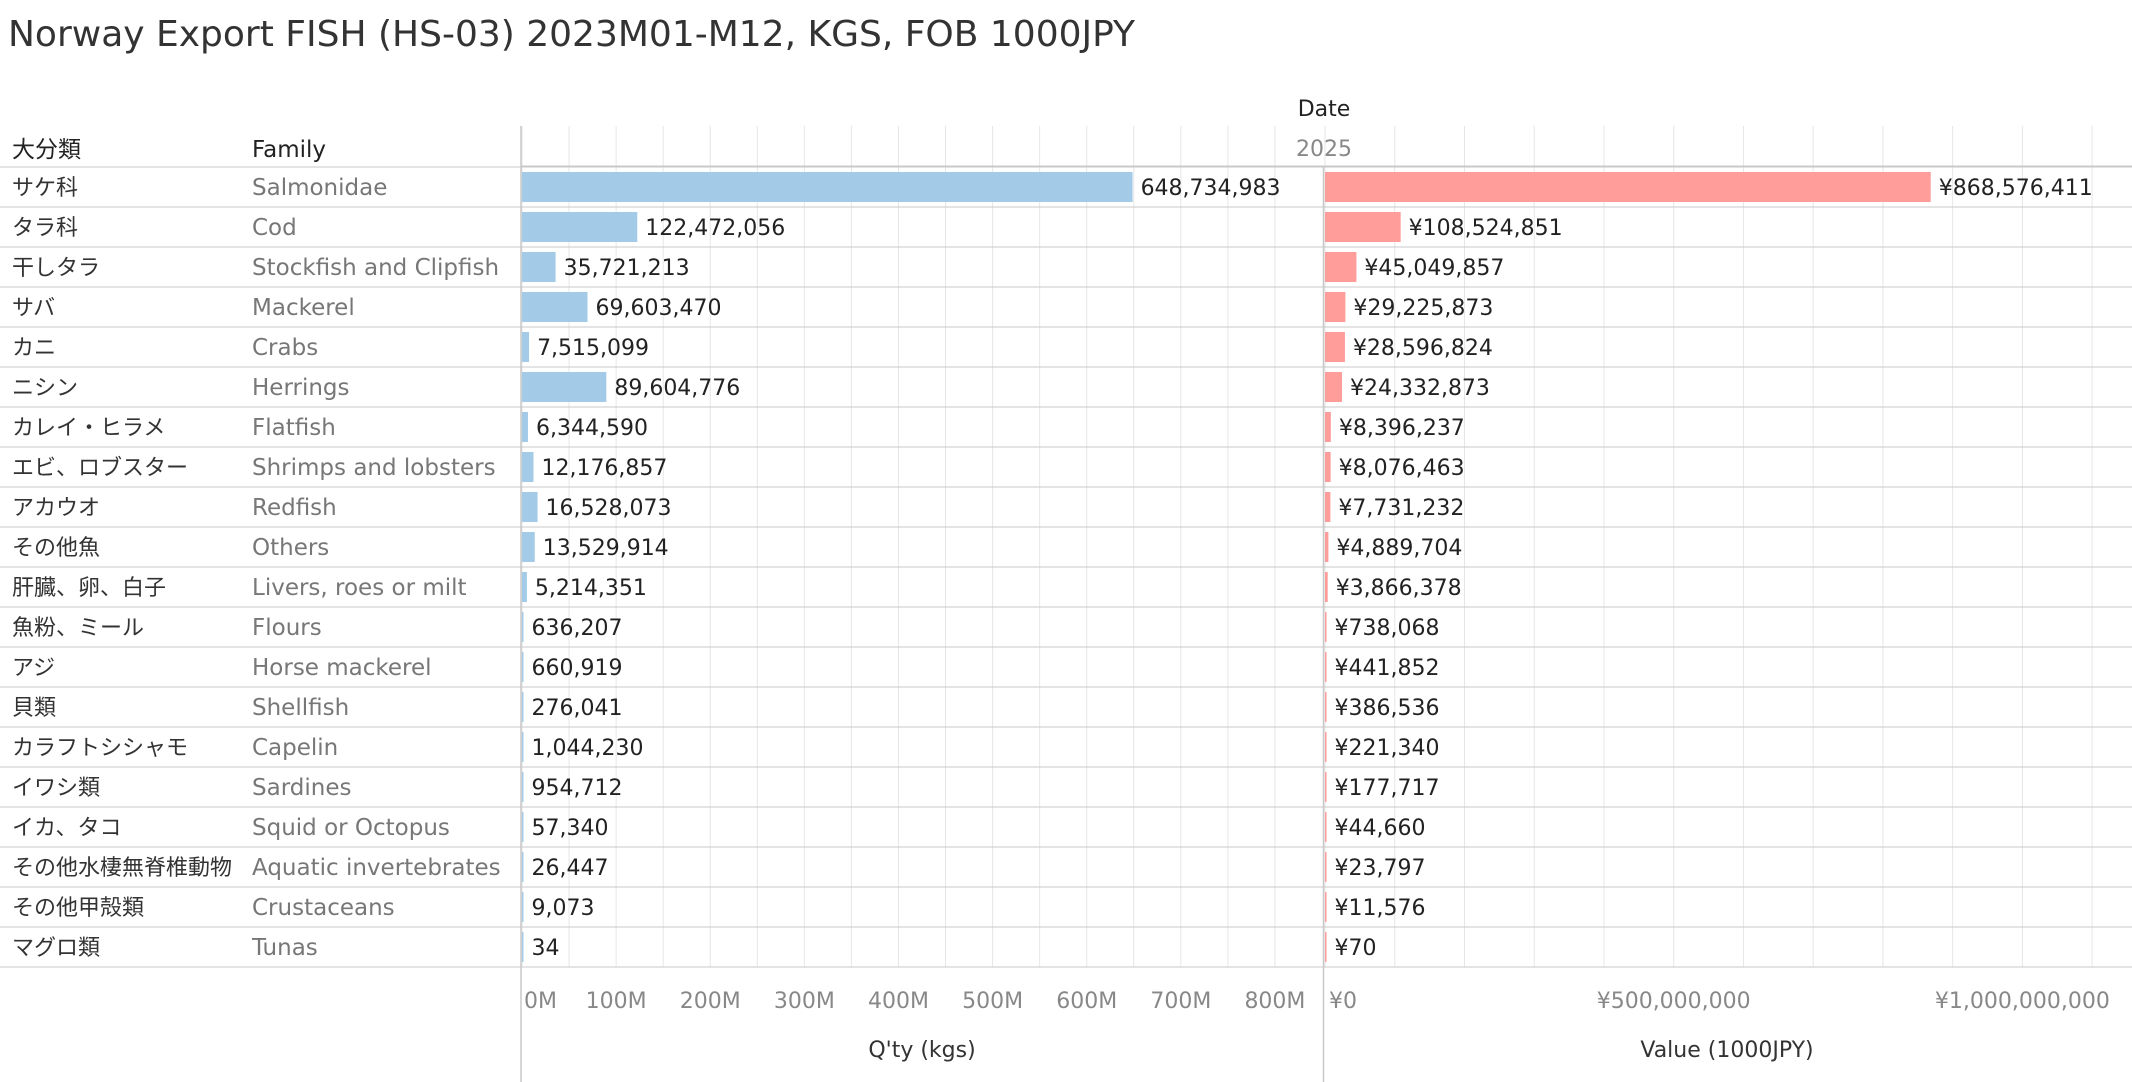 Image resolution: width=2132 pixels, height=1082 pixels. What do you see at coordinates (2022, 1001) in the screenshot?
I see `value-tick-label: ¥1,000,000,000` at bounding box center [2022, 1001].